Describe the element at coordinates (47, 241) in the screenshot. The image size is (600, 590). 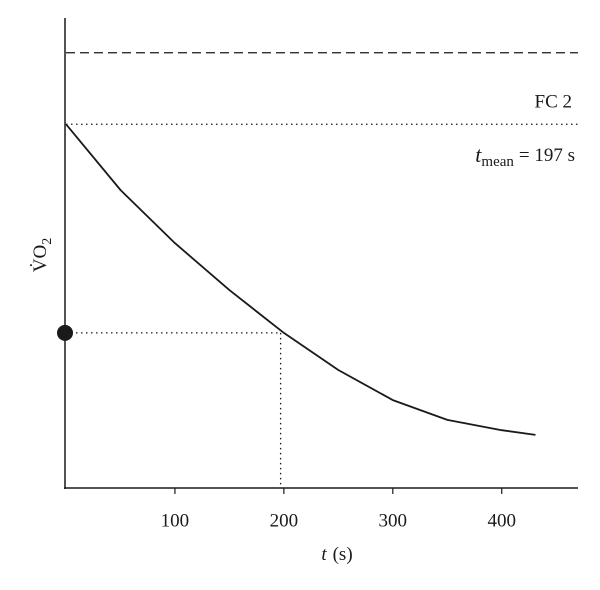
I see `y-axis-subscript: 2` at that location.